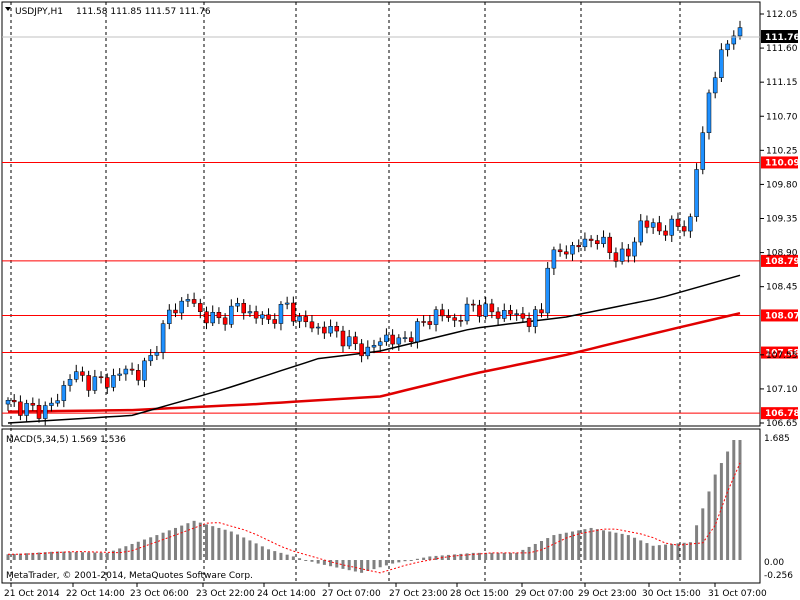 This screenshot has height=600, width=800. What do you see at coordinates (225, 594) in the screenshot?
I see `time-tick-label: 23 Oct 22:00` at bounding box center [225, 594].